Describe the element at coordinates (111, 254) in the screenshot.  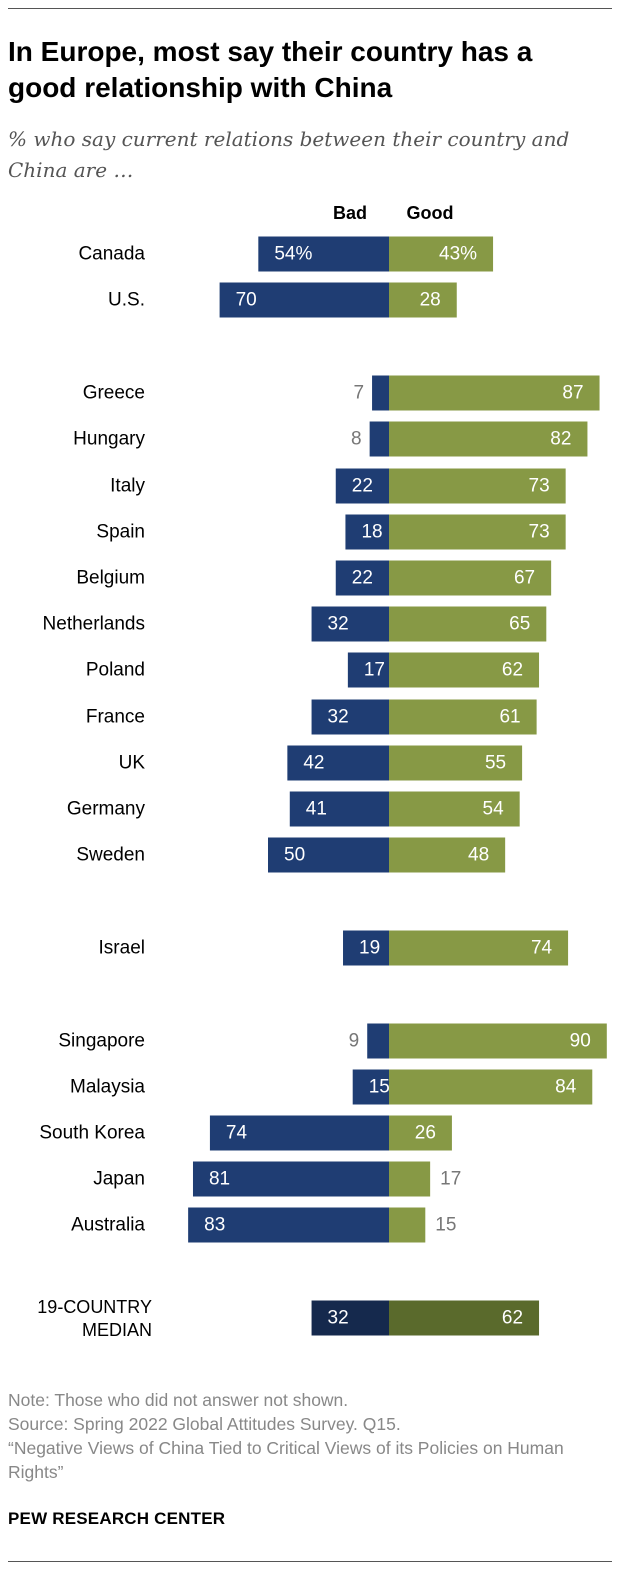
I see `category-label: Canada` at that location.